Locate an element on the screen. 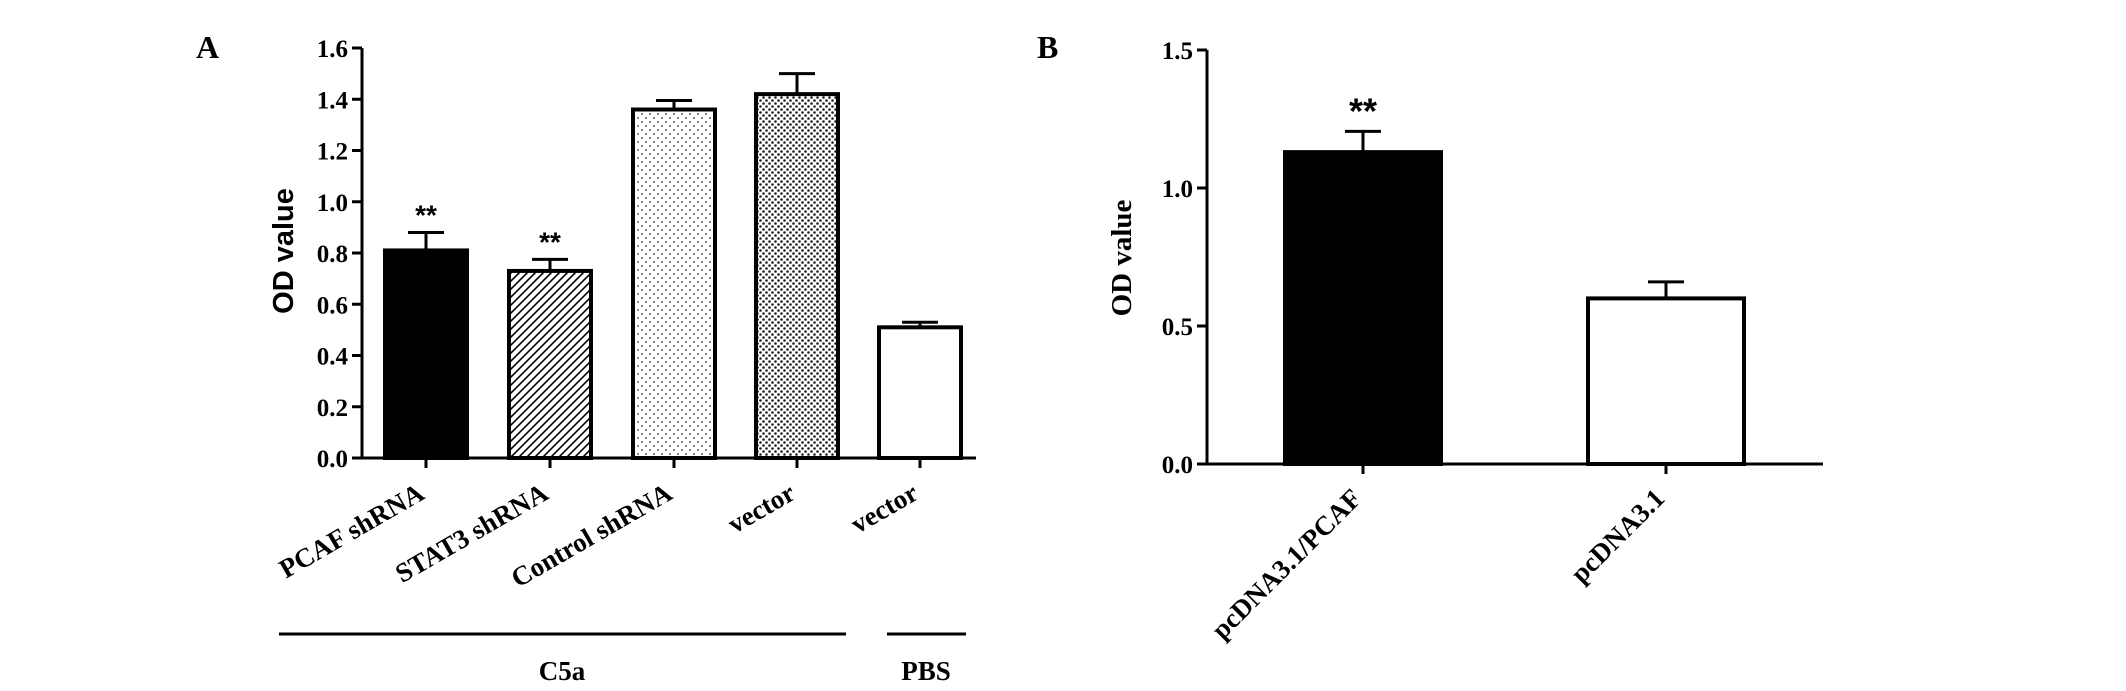 This screenshot has height=691, width=2126. x-category-label: pcDNA3.1 is located at coordinates (1618, 536).